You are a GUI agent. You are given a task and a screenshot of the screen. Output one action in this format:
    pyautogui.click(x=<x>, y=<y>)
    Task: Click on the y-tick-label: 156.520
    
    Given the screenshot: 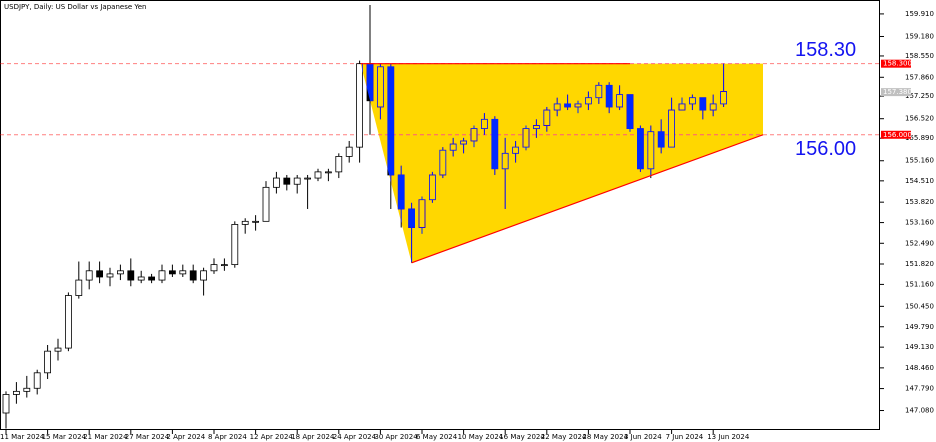 What is the action you would take?
    pyautogui.click(x=919, y=119)
    